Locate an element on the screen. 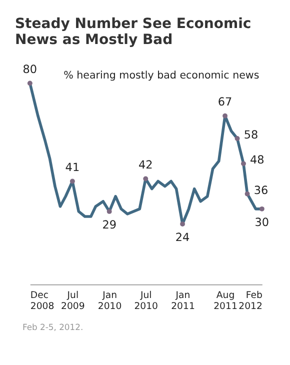 This screenshot has height=365, width=290. x-tick-label: Feb 2012 is located at coordinates (250, 301).